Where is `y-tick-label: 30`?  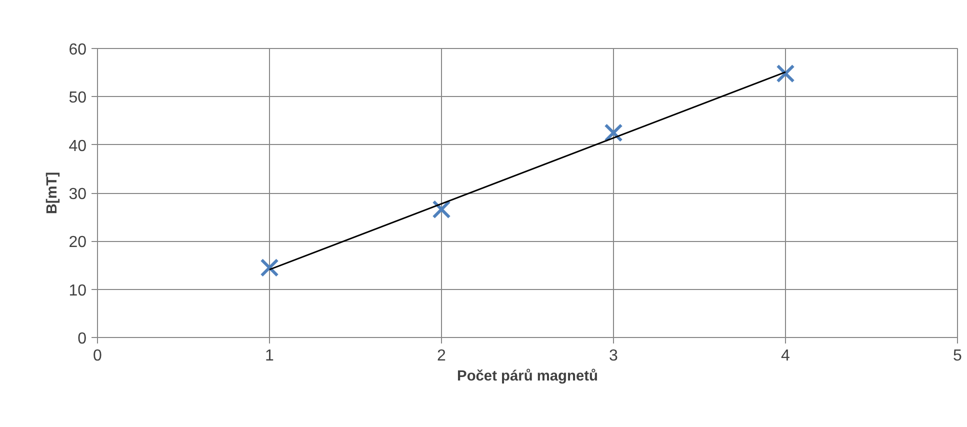
y-tick-label: 30 is located at coordinates (77, 194).